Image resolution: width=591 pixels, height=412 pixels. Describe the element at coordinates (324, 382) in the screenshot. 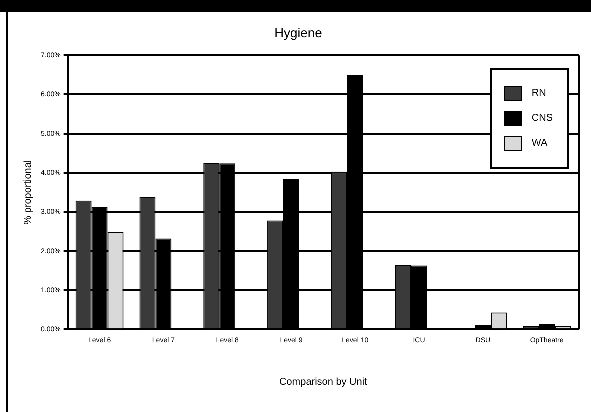

I see `x-axis-title: Comparison by Unit` at that location.